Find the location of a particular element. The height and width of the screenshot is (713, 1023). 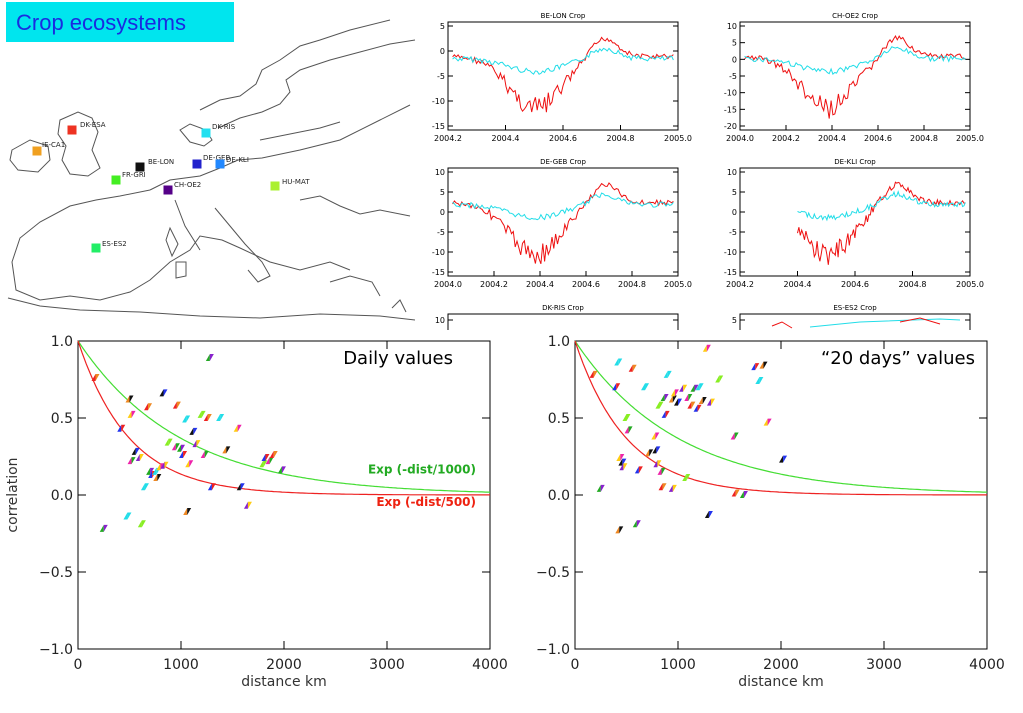

x-tick-label: 2004.8 is located at coordinates (632, 284).